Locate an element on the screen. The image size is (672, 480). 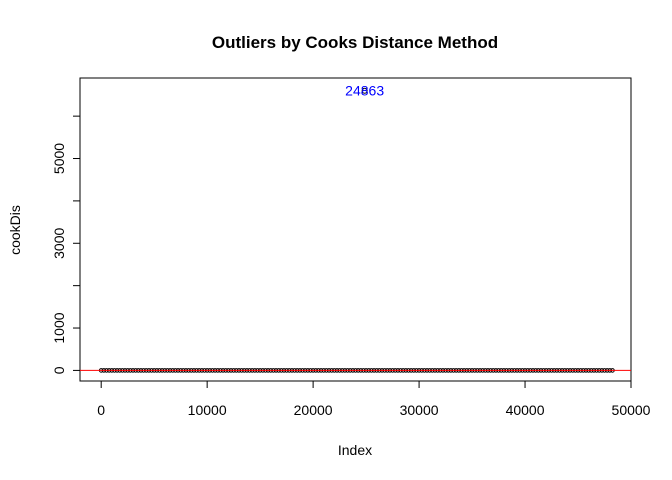
annotations: 24863 is located at coordinates (364, 91).